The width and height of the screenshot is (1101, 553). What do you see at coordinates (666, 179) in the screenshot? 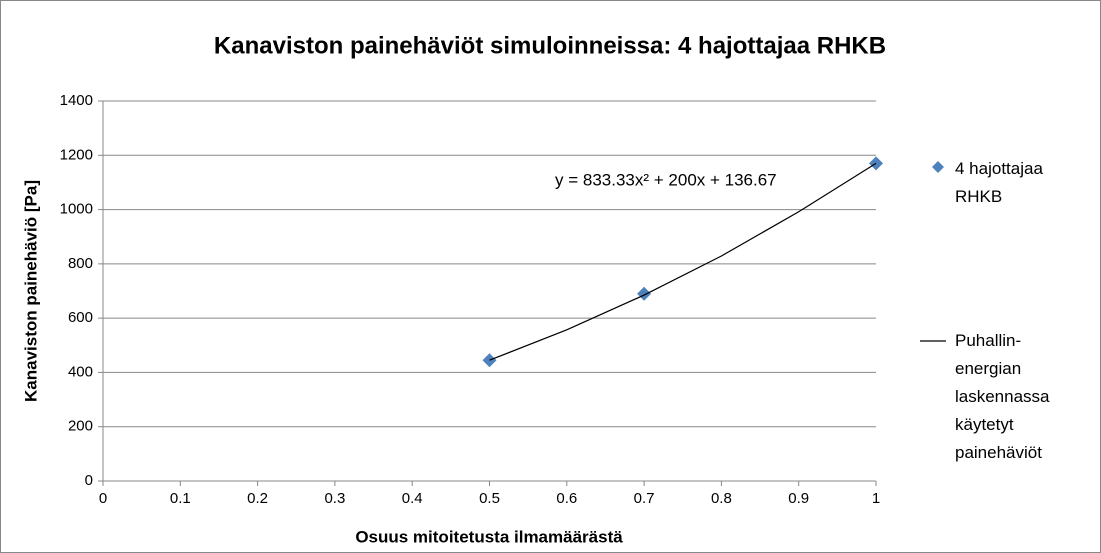
I see `trendline-equation: y = 833.33x² + 200x + 136.67` at bounding box center [666, 179].